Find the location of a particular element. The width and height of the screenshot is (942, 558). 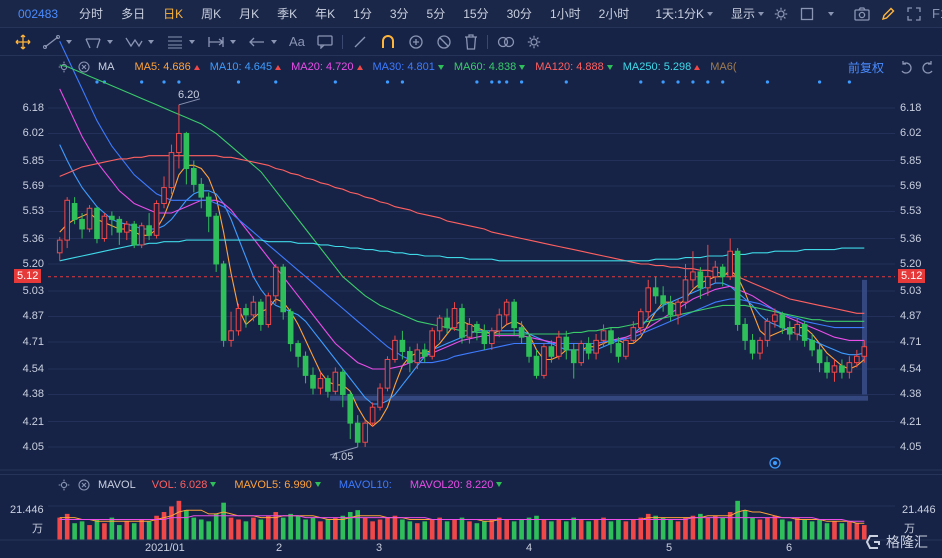

camera-icon is located at coordinates (862, 14).